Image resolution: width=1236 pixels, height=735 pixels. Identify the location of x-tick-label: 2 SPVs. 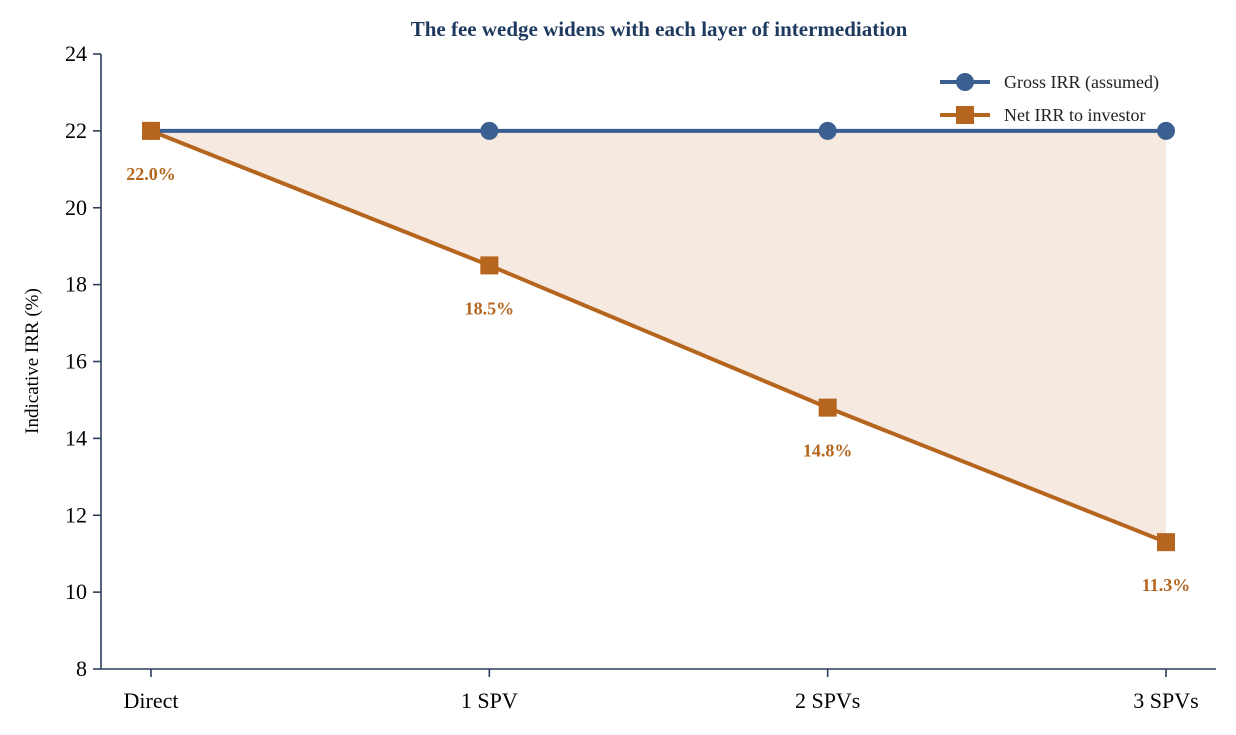
(827, 700).